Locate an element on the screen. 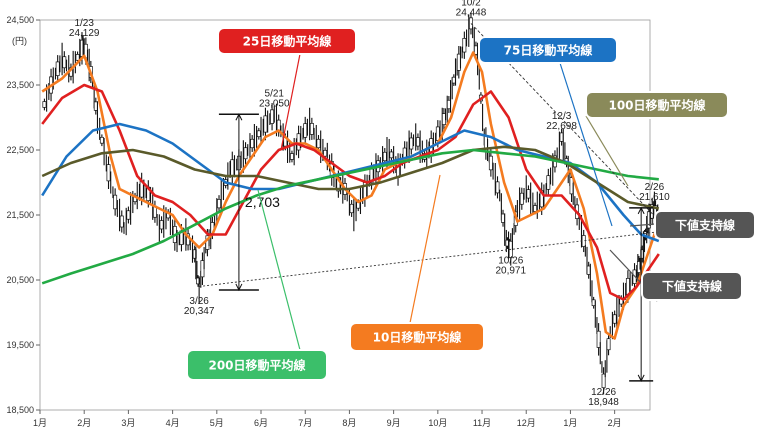 The height and width of the screenshot is (439, 760). y-tick-label: 23,500 is located at coordinates (20, 85).